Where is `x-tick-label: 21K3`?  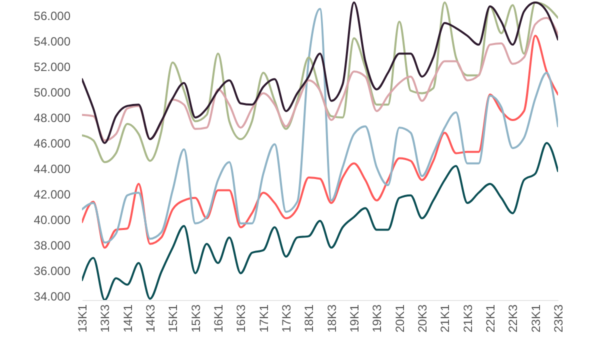
x-tick-label: 21K3 is located at coordinates (467, 318).